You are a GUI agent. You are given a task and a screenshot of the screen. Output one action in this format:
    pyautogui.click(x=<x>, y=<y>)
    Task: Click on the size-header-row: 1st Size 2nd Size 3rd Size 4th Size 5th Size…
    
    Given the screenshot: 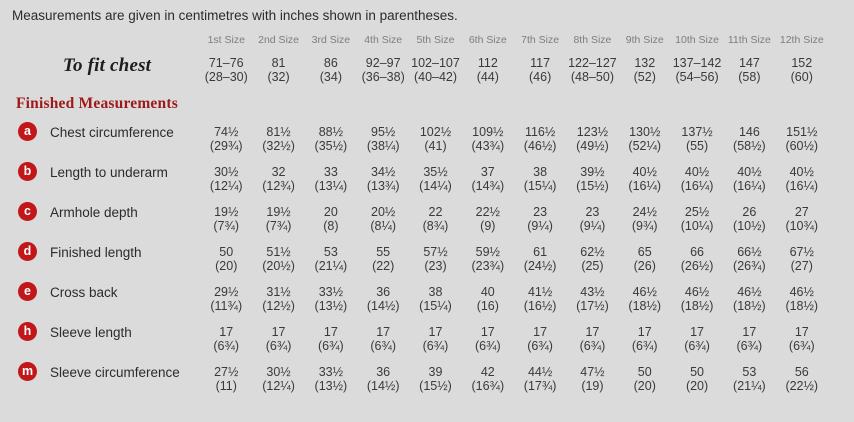 What is the action you would take?
    pyautogui.click(x=421, y=35)
    